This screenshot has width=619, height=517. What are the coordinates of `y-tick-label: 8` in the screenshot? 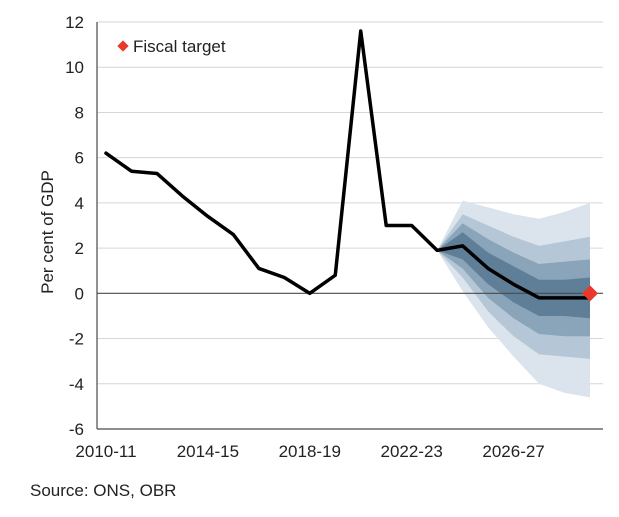 It's located at (79, 112).